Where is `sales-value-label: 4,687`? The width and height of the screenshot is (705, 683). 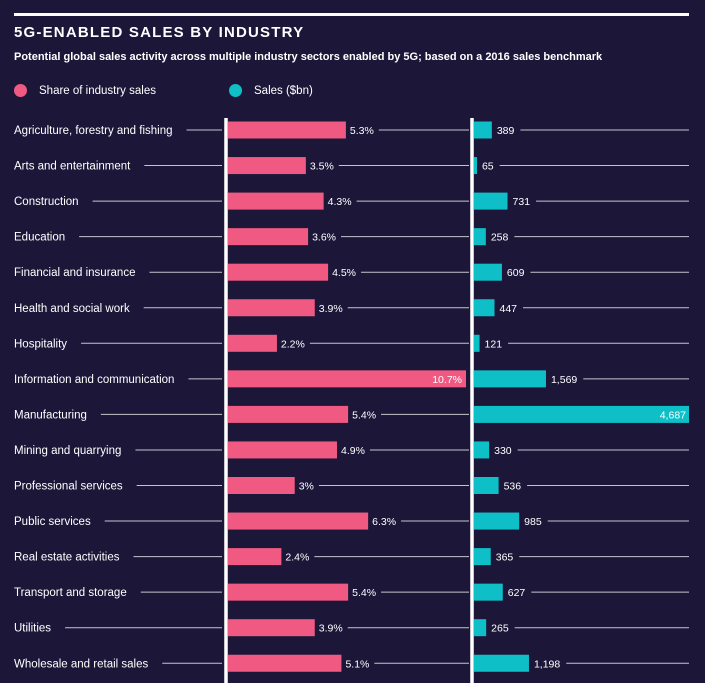 sales-value-label: 4,687 is located at coordinates (673, 415).